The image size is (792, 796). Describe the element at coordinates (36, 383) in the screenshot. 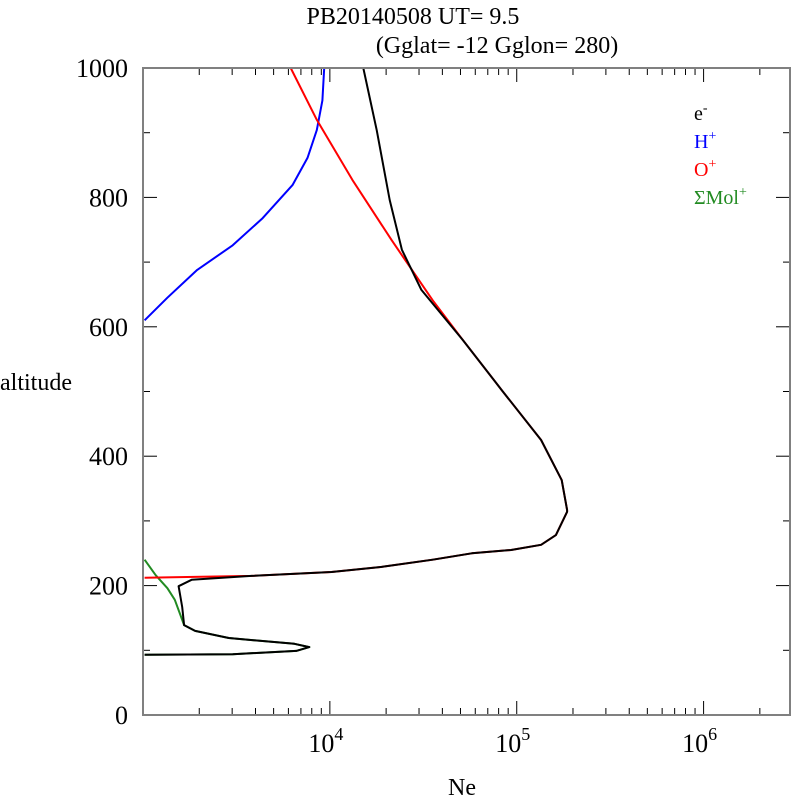

I see `y-axis-label: altitude` at that location.